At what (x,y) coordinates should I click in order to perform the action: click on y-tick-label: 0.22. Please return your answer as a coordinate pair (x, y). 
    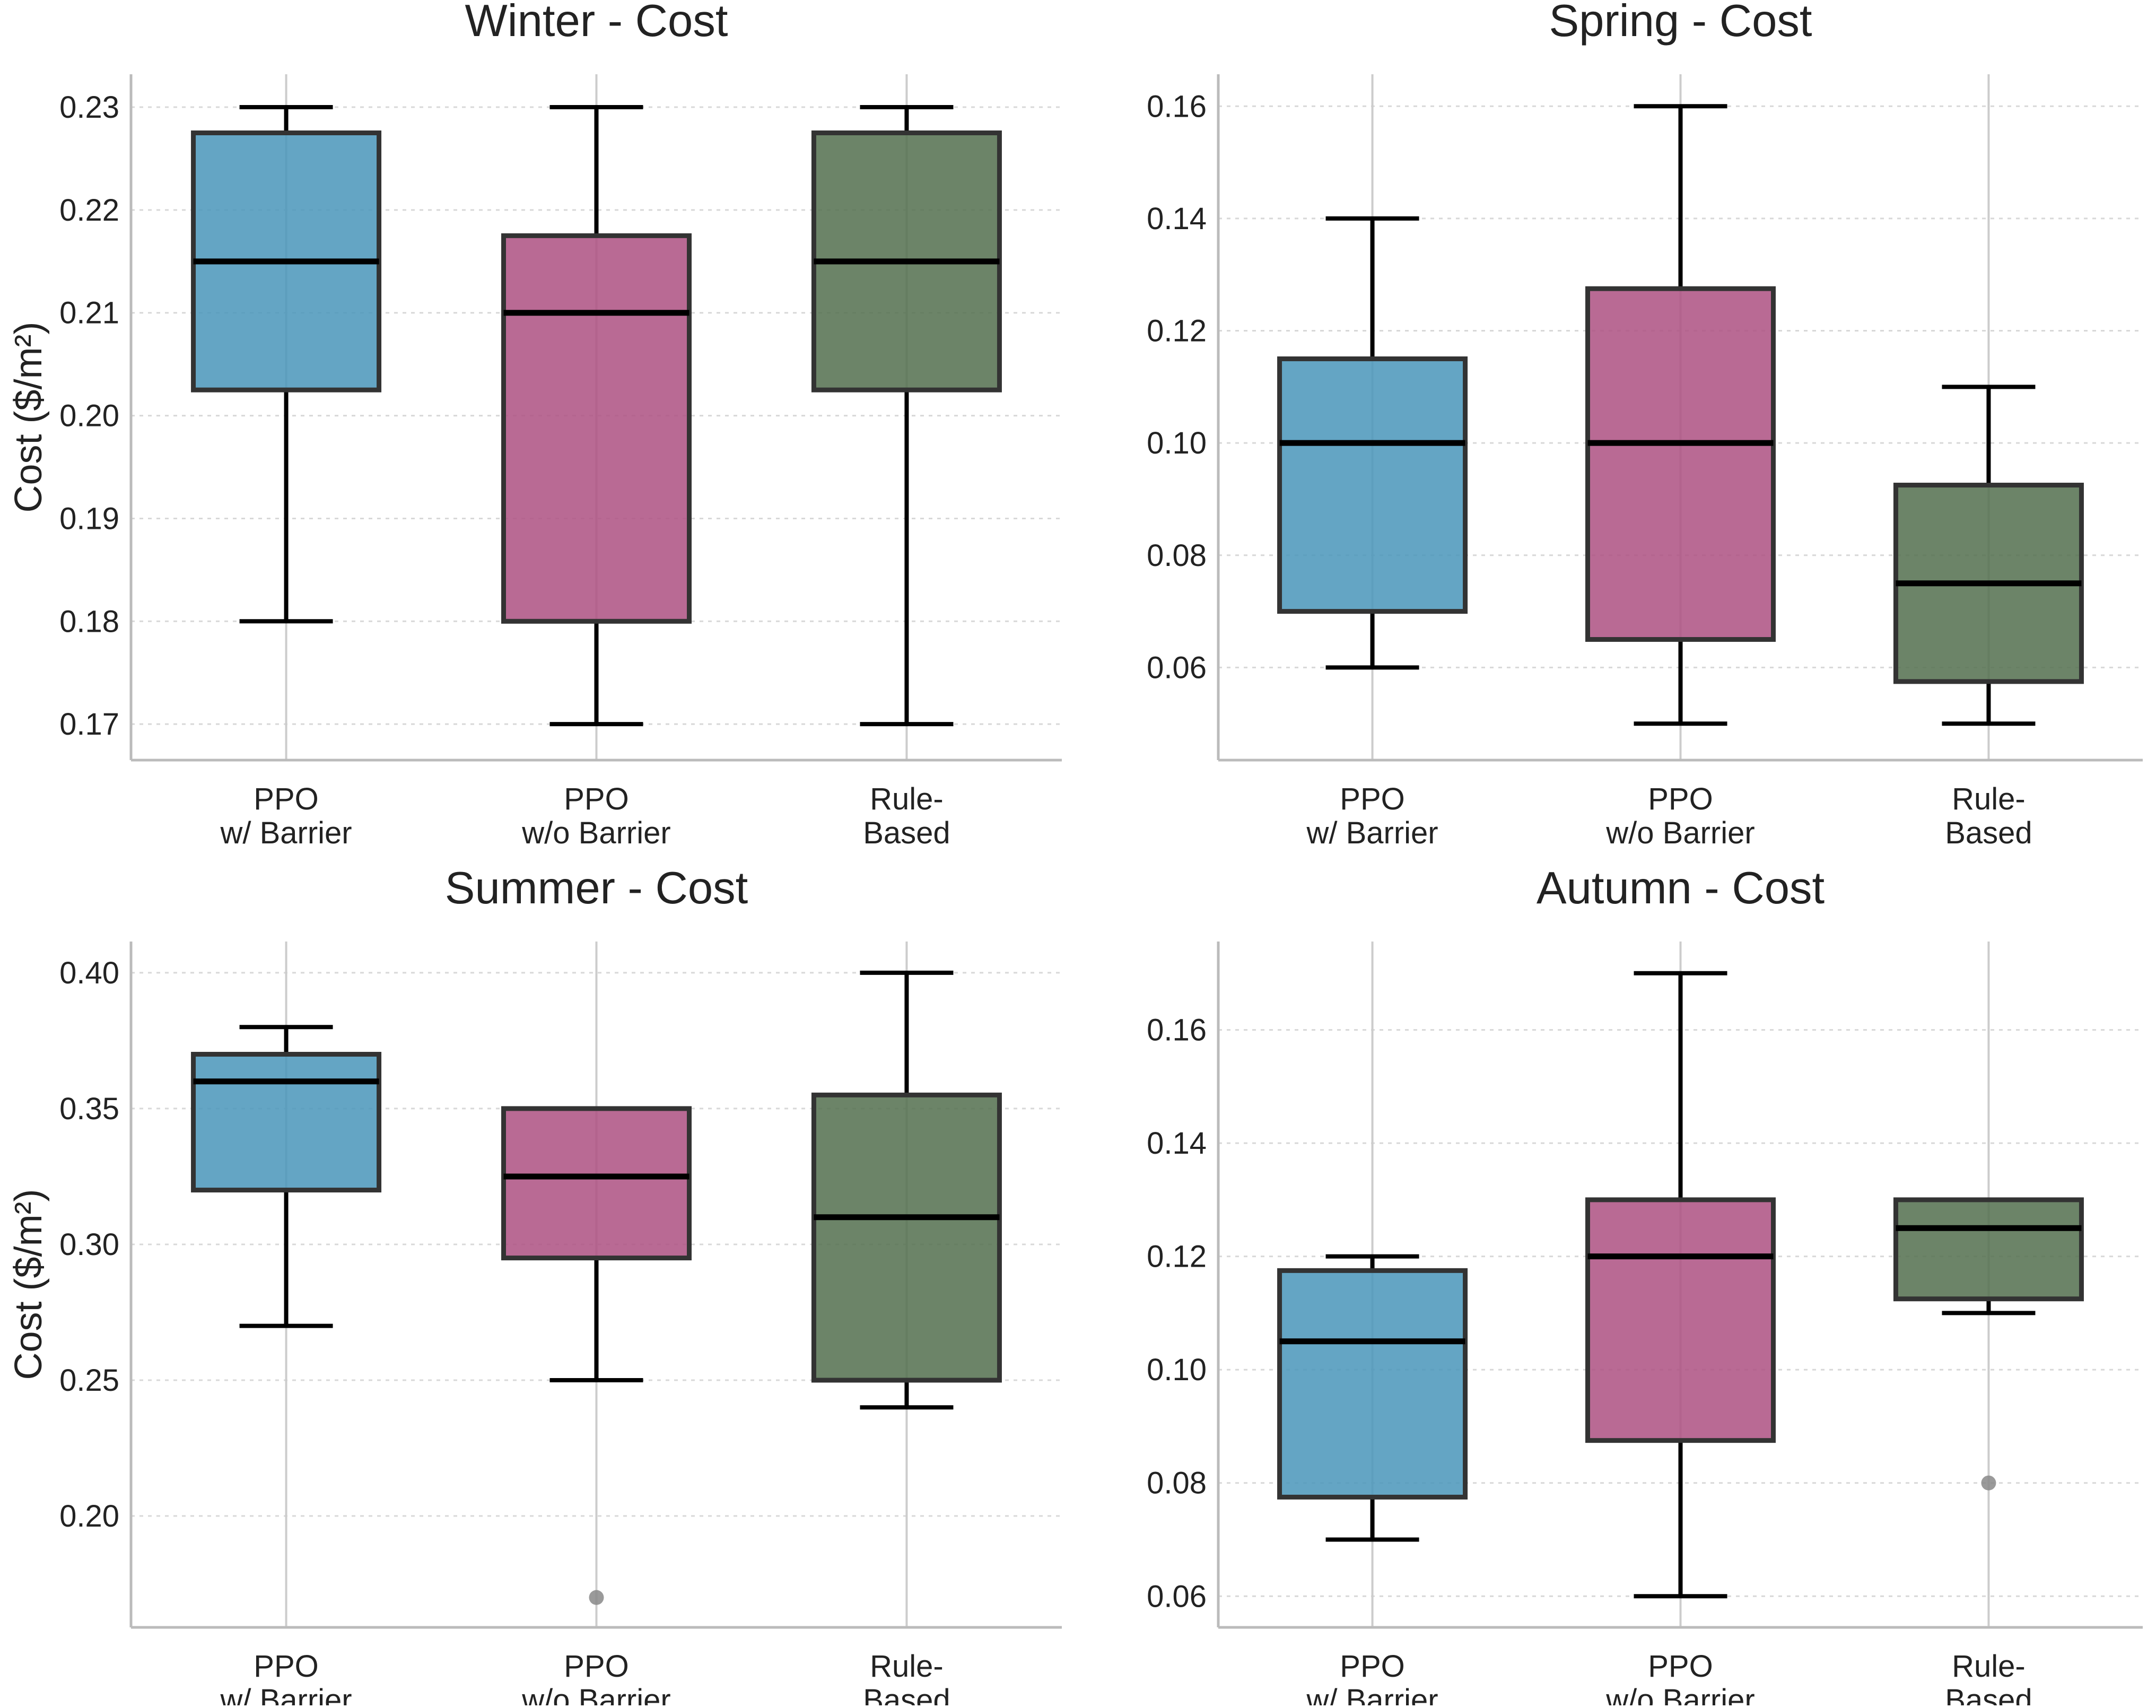
    Looking at the image, I should click on (89, 211).